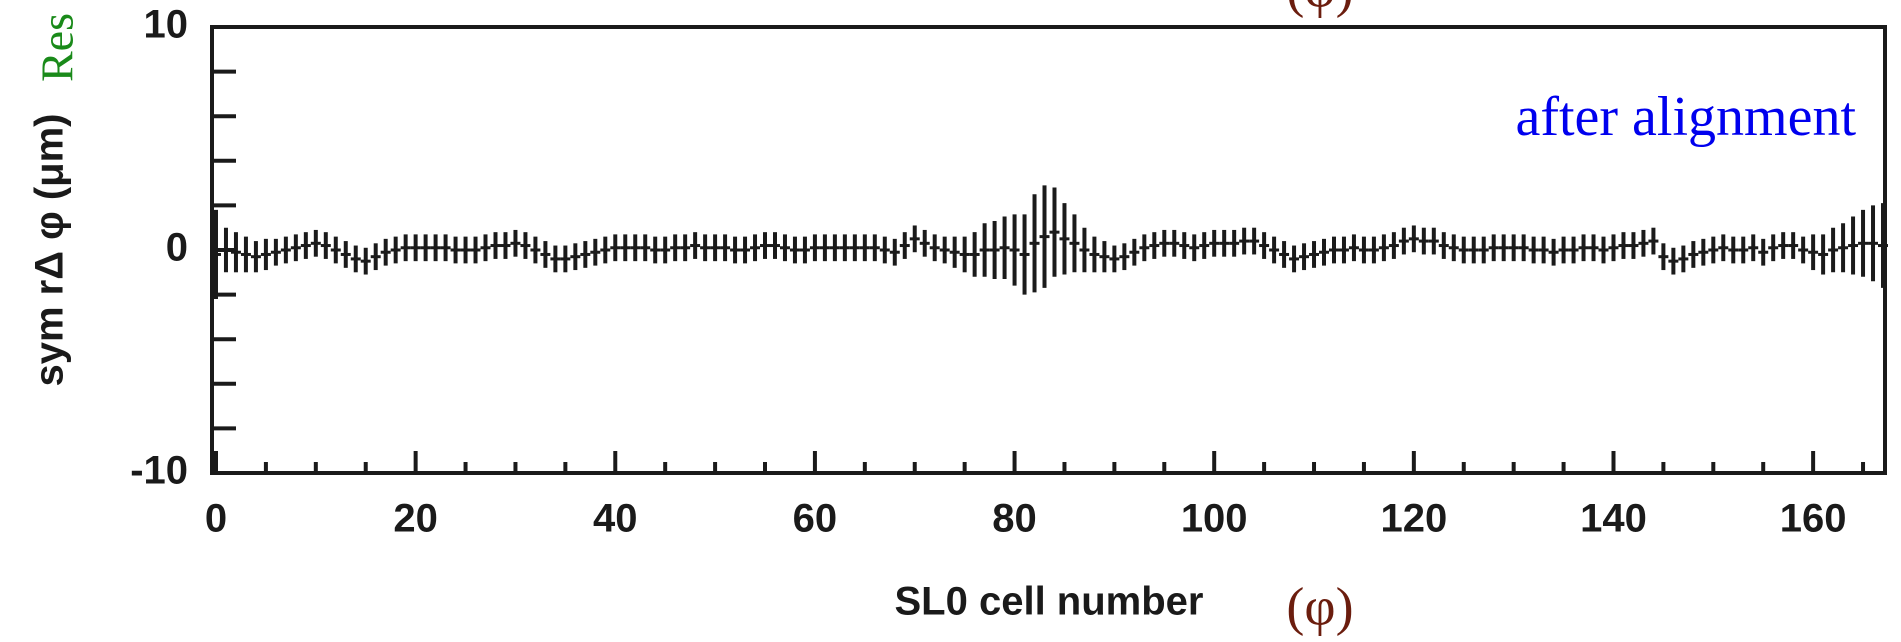 Image resolution: width=1901 pixels, height=642 pixels. I want to click on y-tick-label: 0, so click(177, 248).